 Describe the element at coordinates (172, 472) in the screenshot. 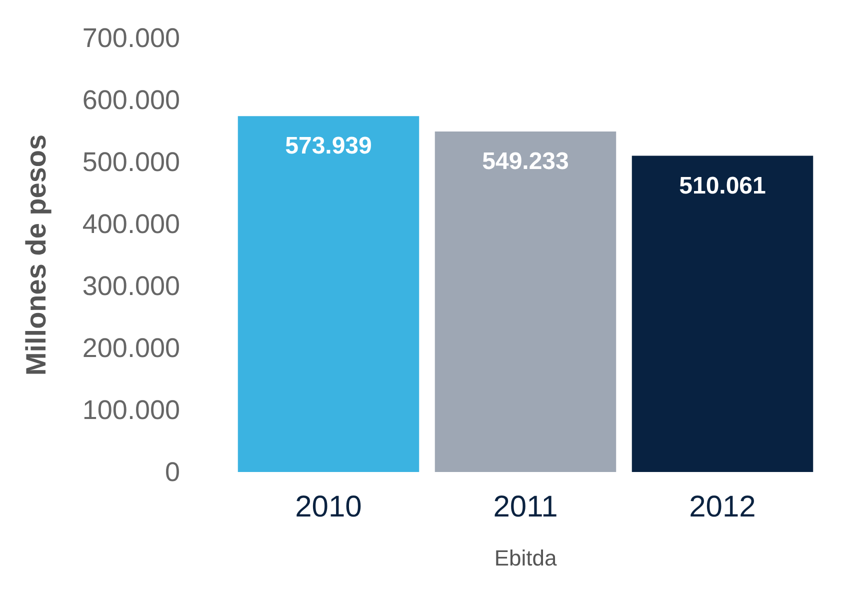

I see `y-tick-label: 0` at that location.